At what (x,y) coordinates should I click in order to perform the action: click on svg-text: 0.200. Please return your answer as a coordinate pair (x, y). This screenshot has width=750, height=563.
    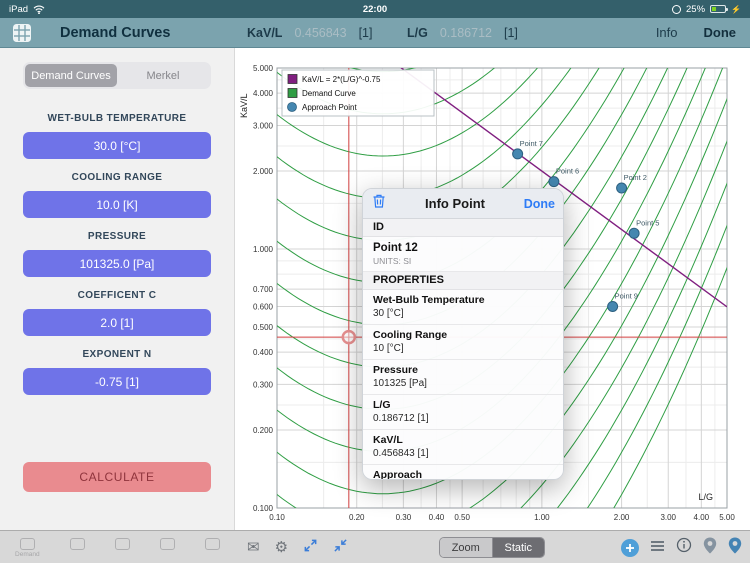
    Looking at the image, I should click on (263, 430).